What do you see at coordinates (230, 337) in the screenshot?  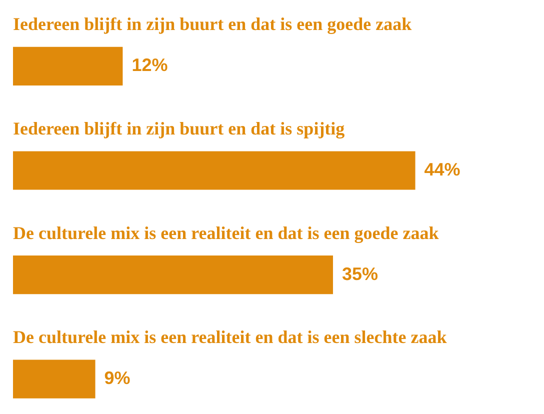 I see `y-tick-label: De culturele mix is een realiteit en dat is een slechte zaak` at bounding box center [230, 337].